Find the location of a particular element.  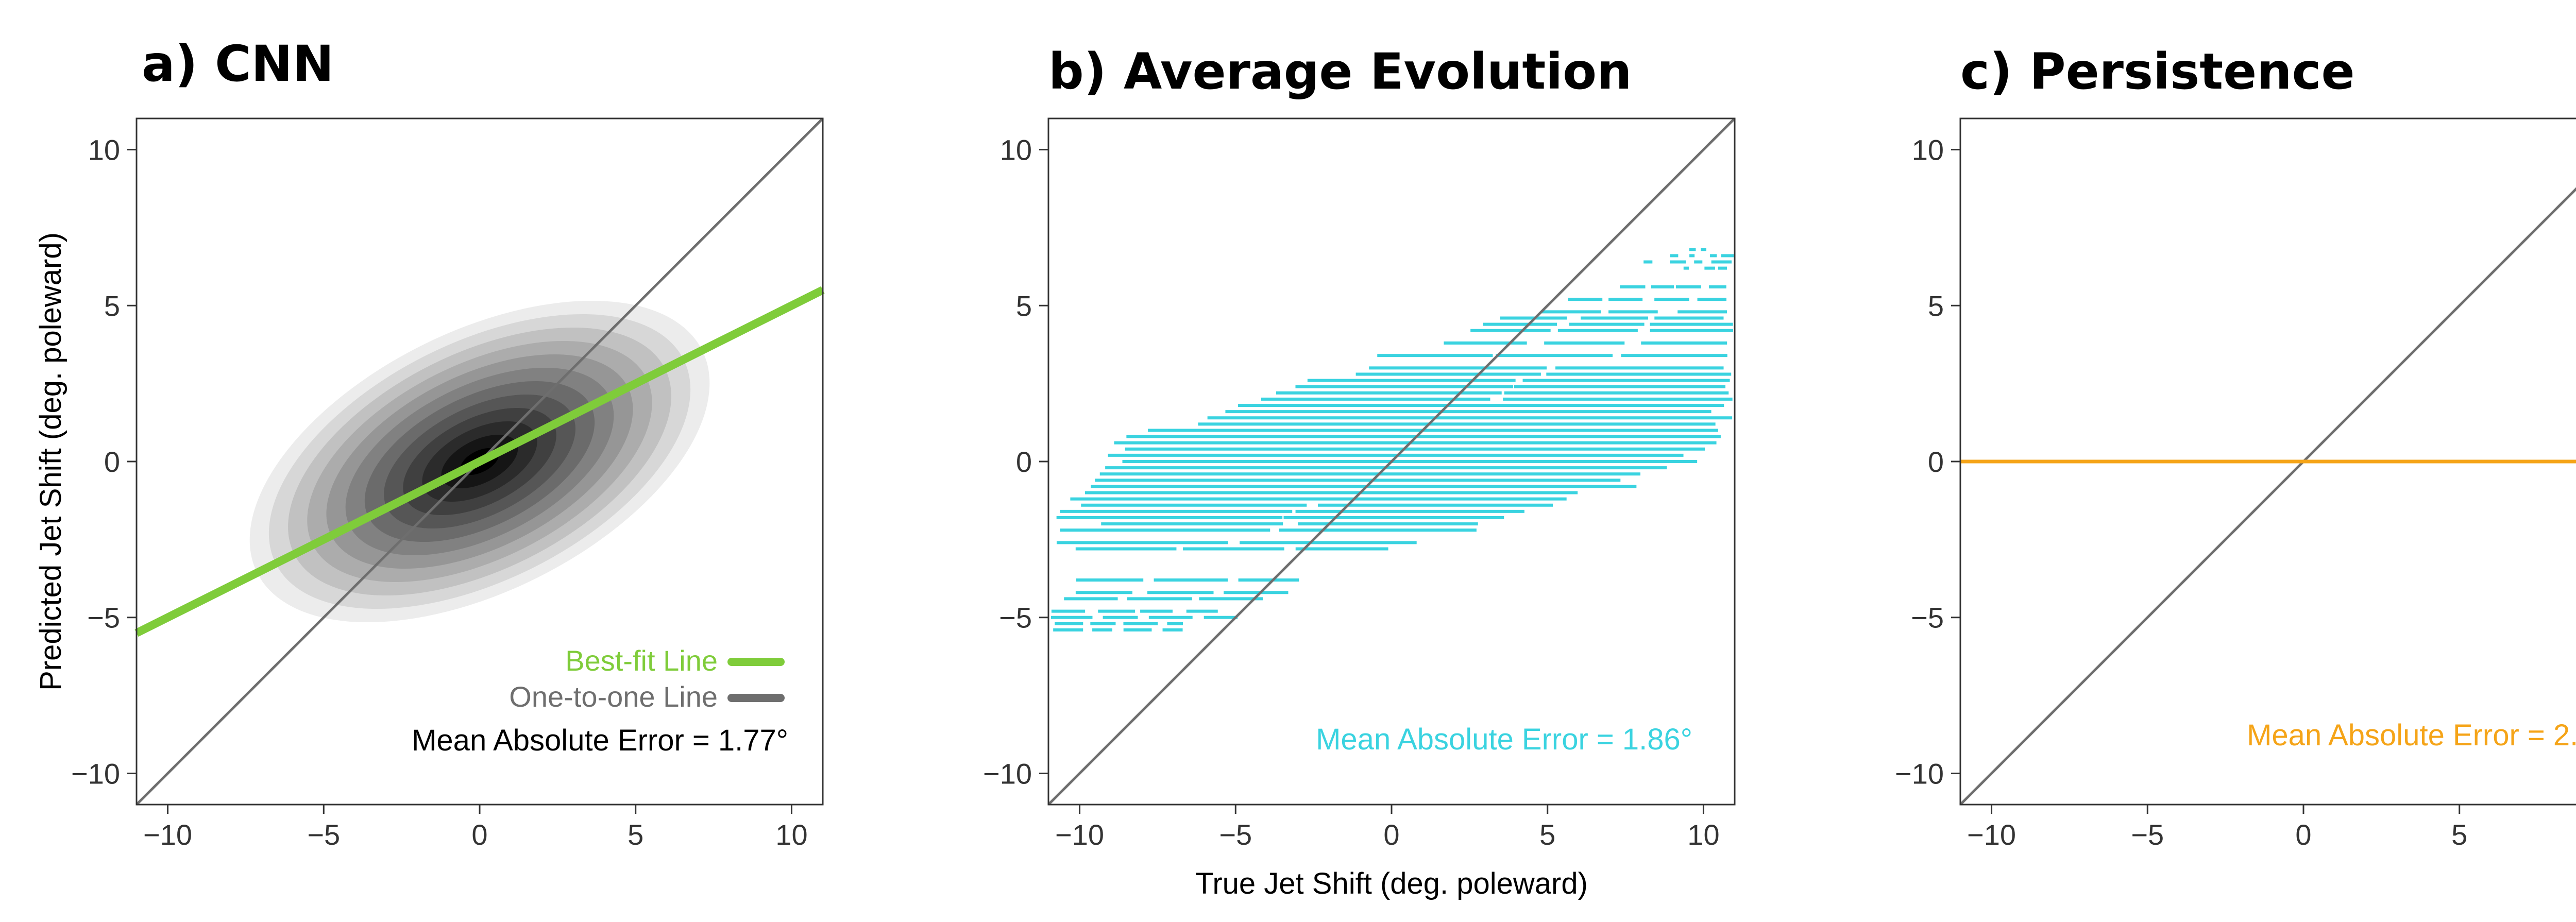

panel-b-yticks: −10 −5 0 5 10 is located at coordinates (1015, 462).